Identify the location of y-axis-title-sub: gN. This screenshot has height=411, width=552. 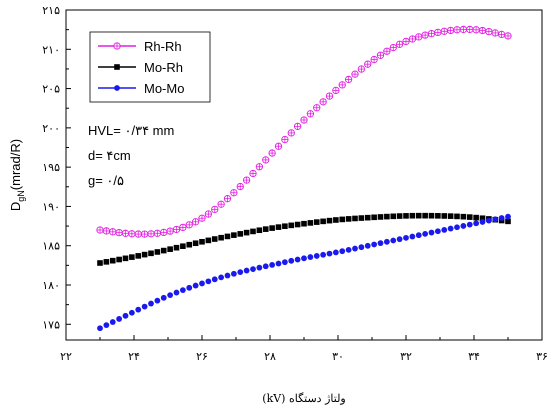
(21, 196).